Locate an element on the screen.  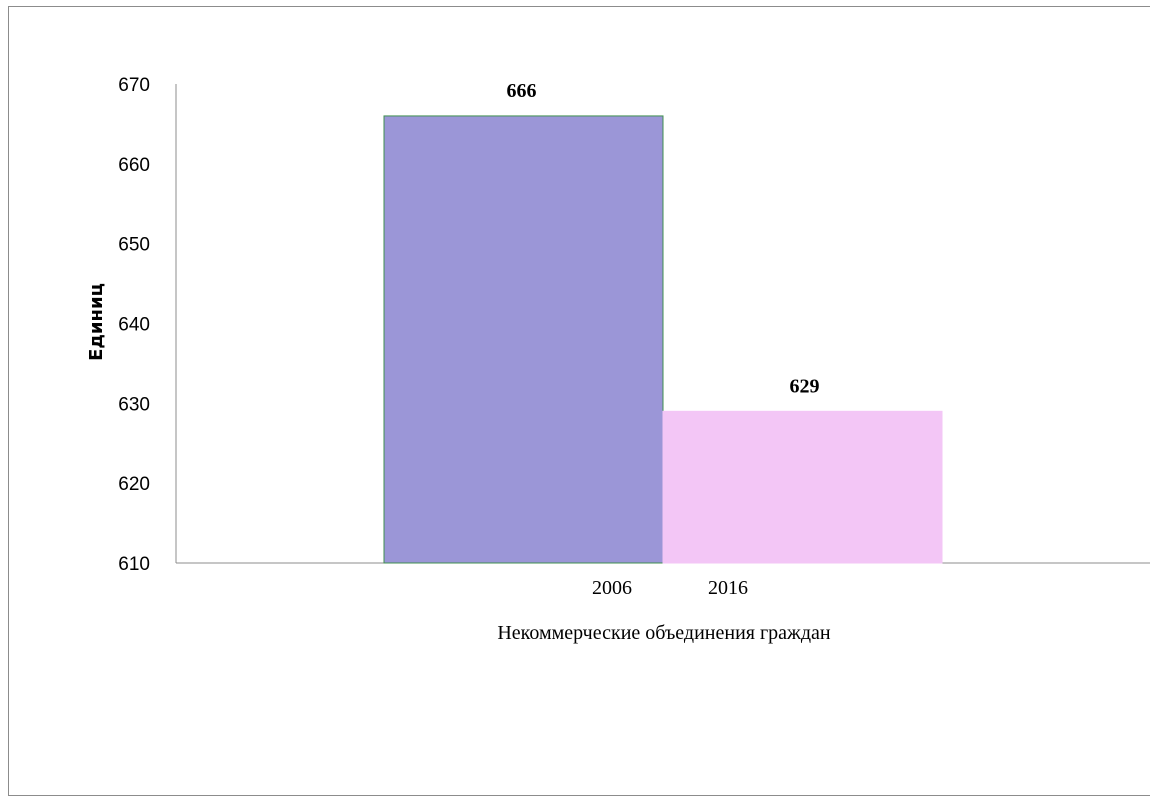
y-tick-label: 630 is located at coordinates (134, 404).